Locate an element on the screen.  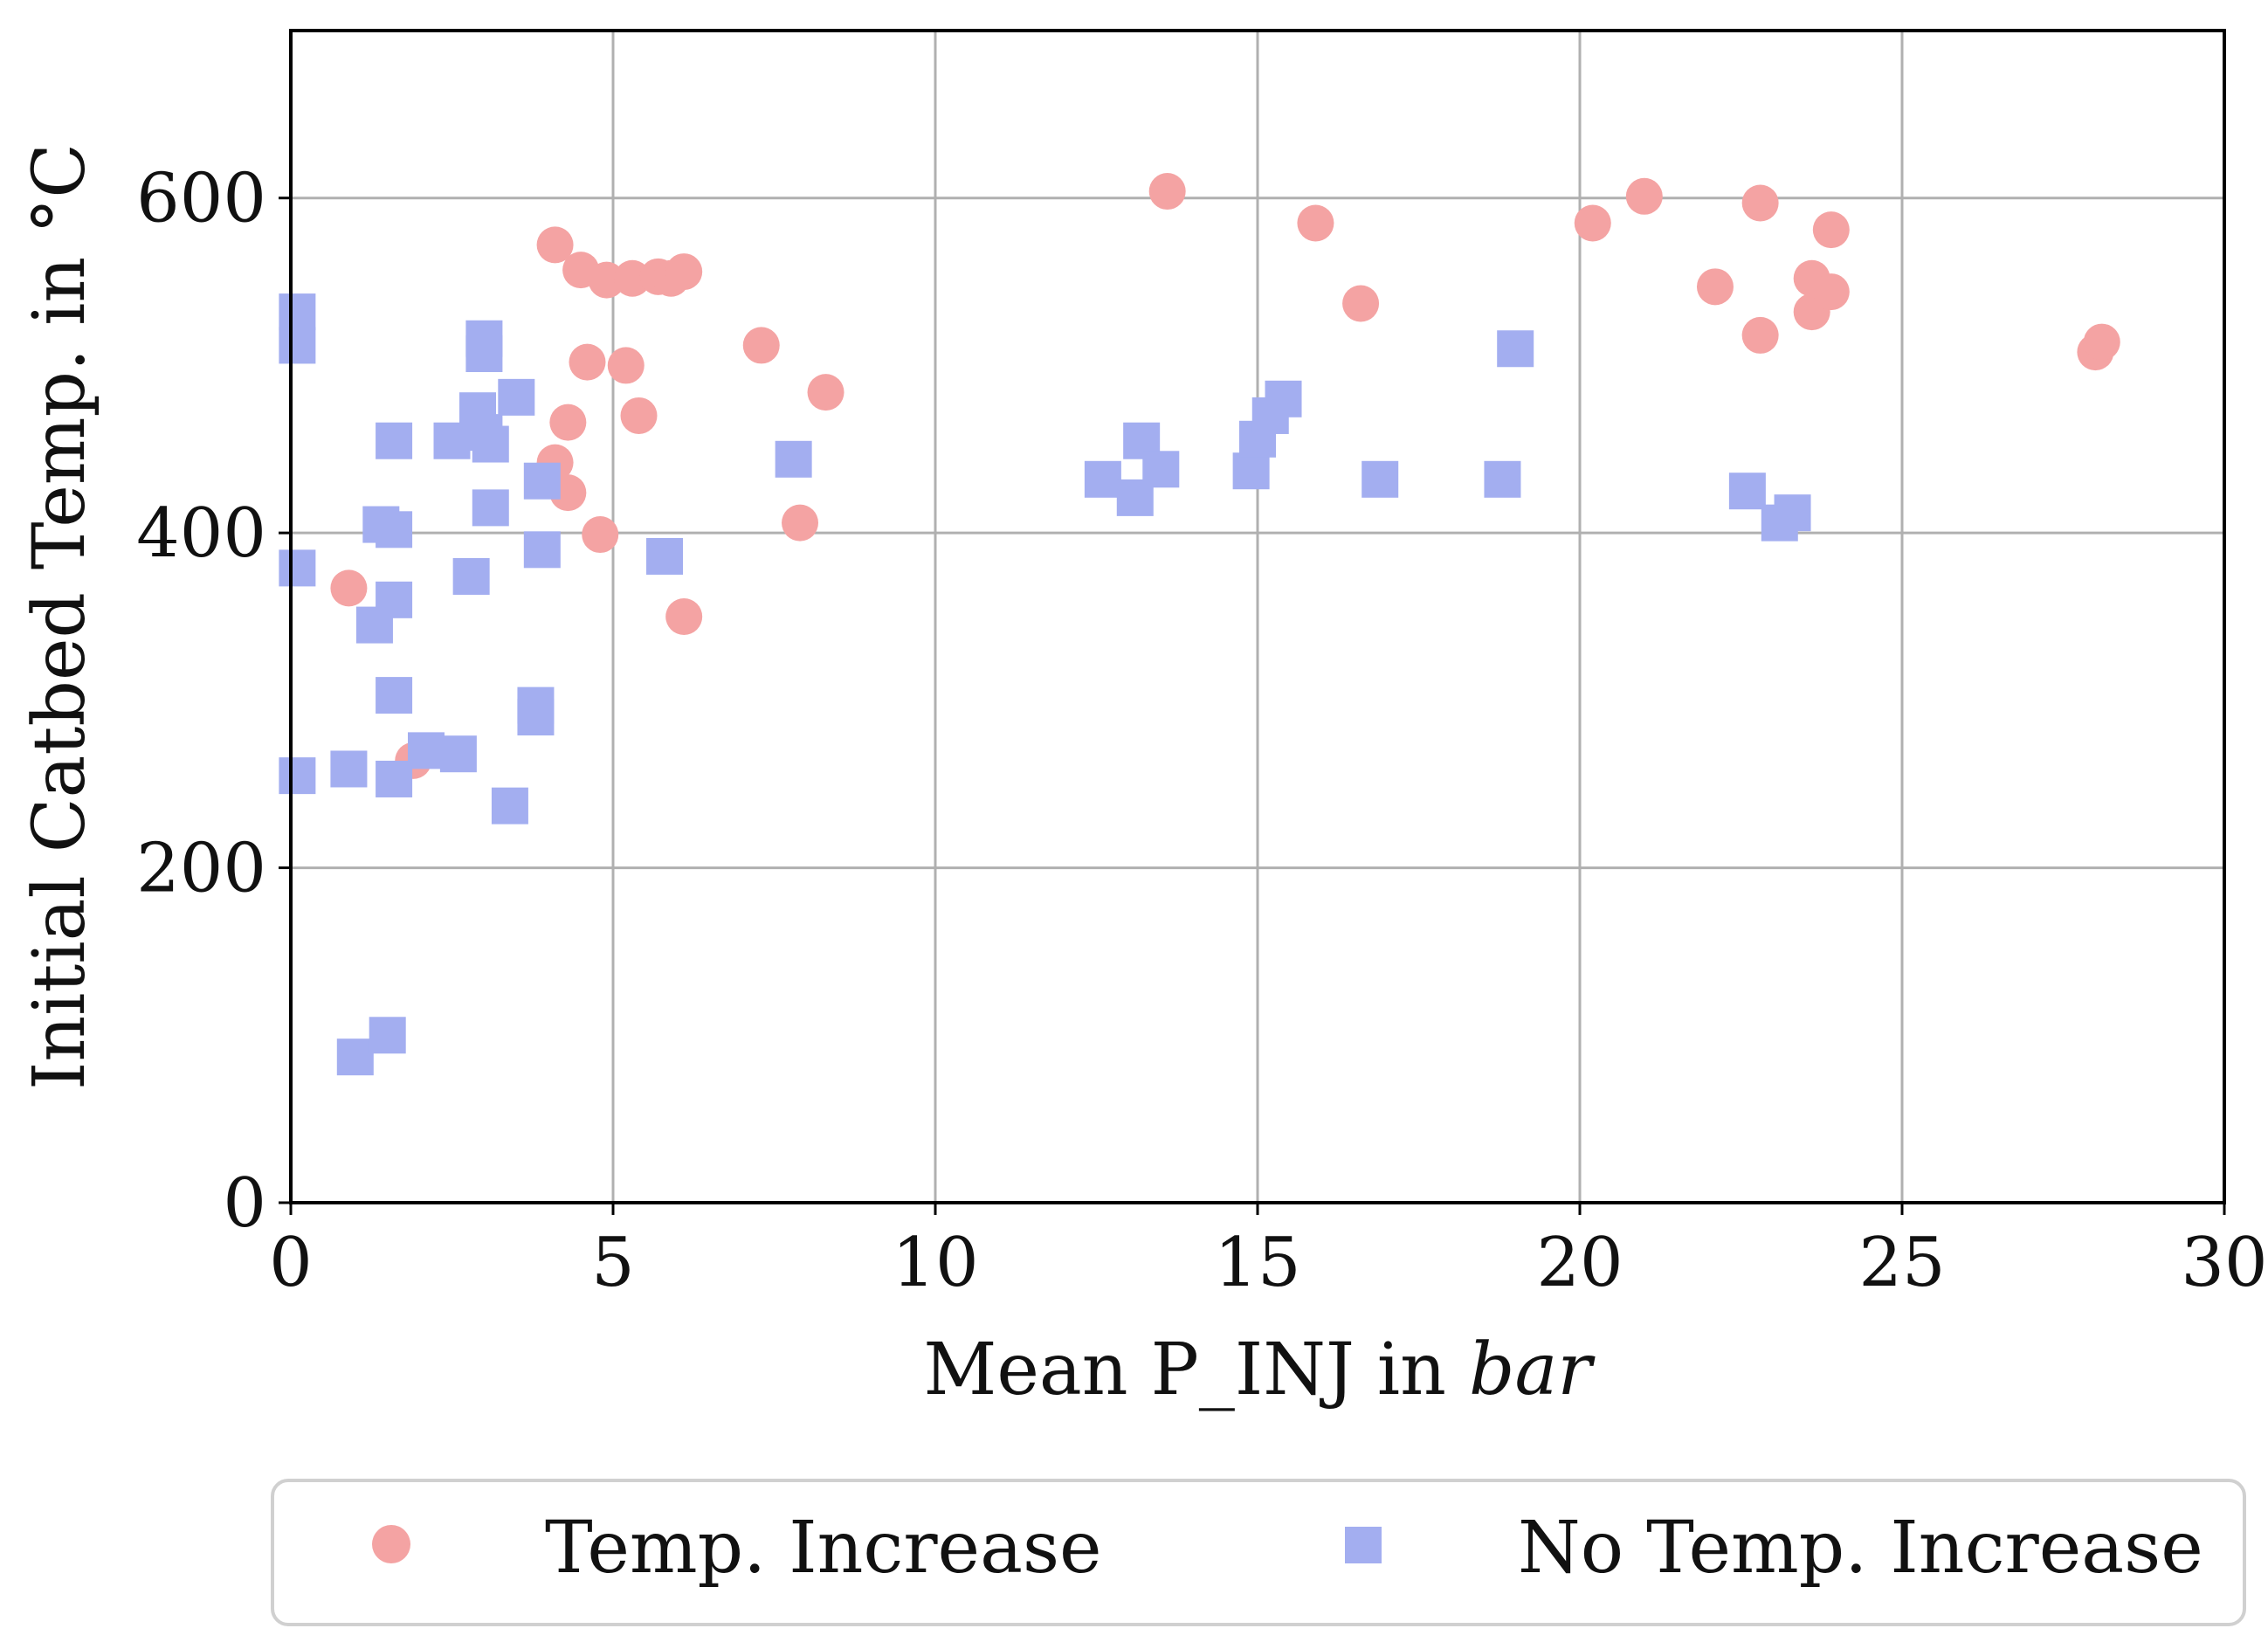
x-axis-title: Mean P_INJ in bar is located at coordinates (1259, 1369).